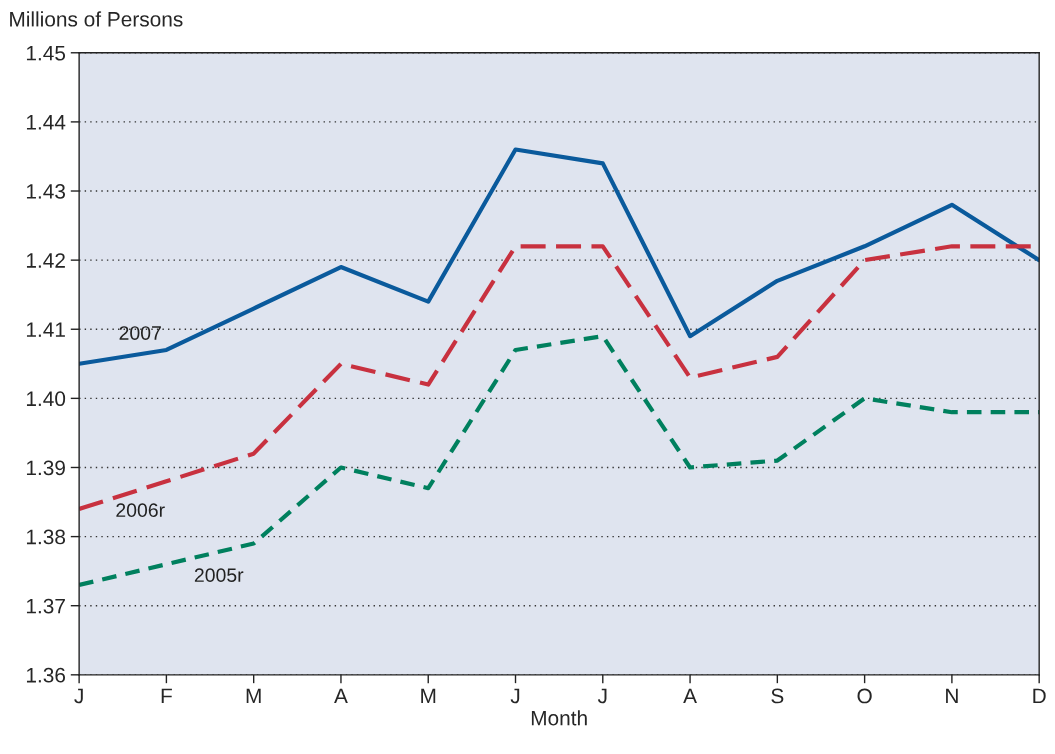 This screenshot has height=754, width=1055. Describe the element at coordinates (864, 696) in the screenshot. I see `x-tick-label: O` at that location.